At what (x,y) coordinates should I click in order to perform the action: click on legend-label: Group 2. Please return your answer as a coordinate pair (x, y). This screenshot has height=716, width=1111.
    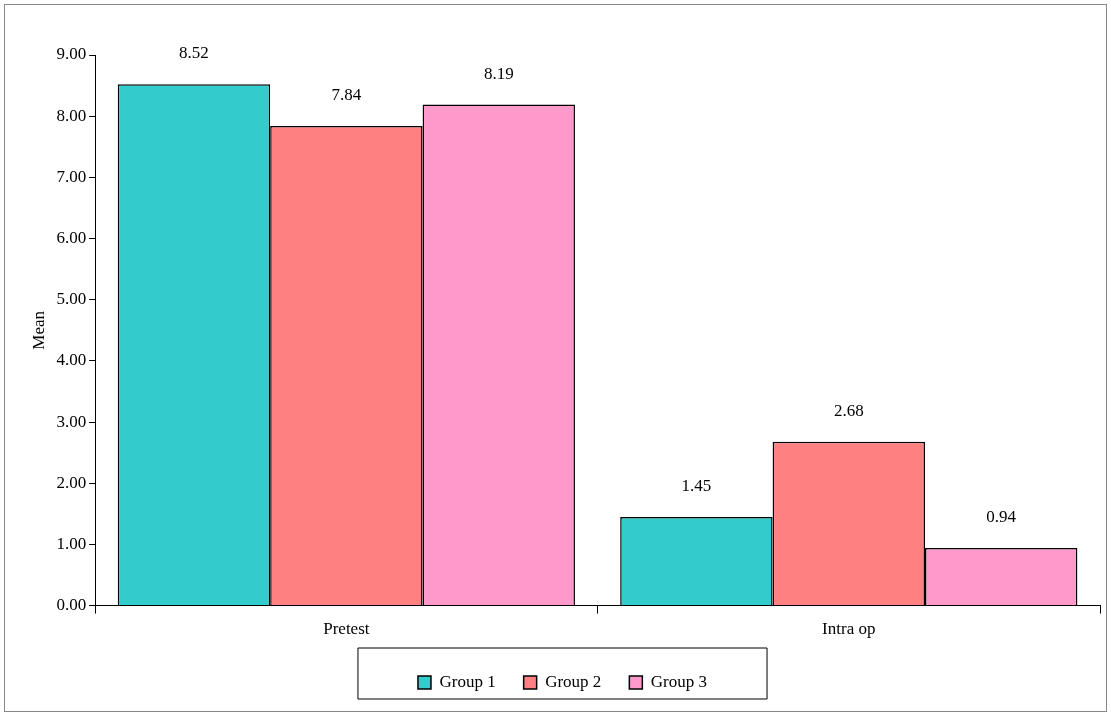
    Looking at the image, I should click on (573, 681).